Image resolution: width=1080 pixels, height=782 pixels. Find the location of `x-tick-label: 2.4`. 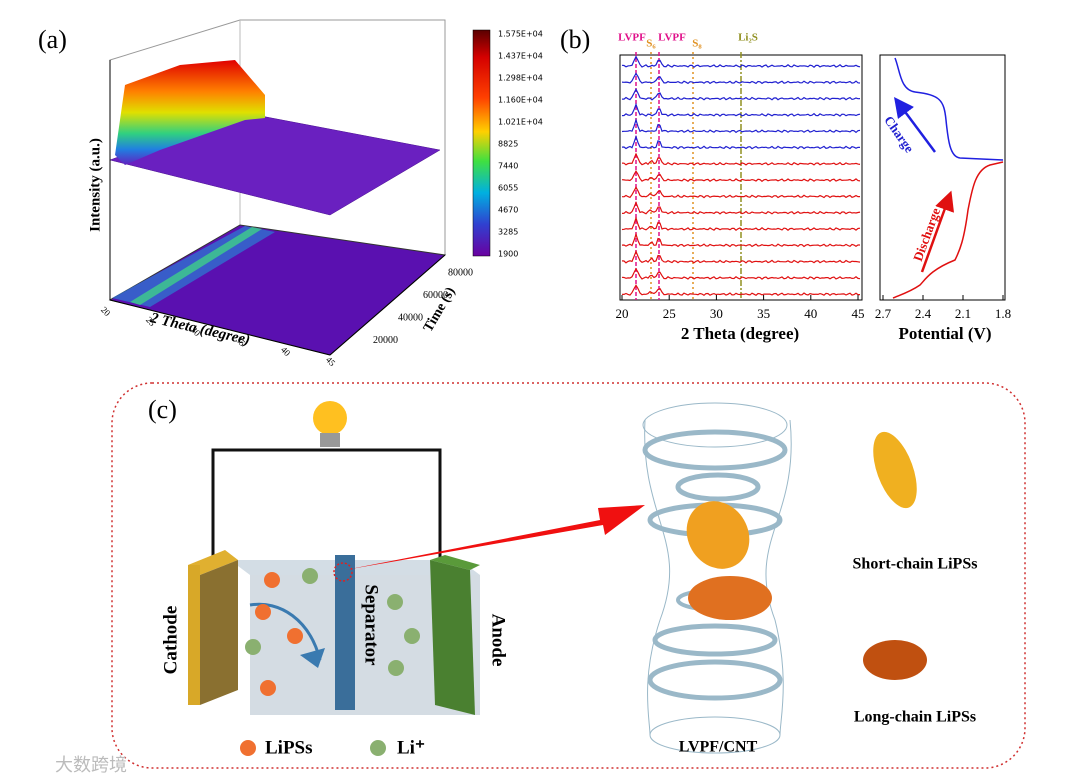

x-tick-label: 2.4 is located at coordinates (923, 313).